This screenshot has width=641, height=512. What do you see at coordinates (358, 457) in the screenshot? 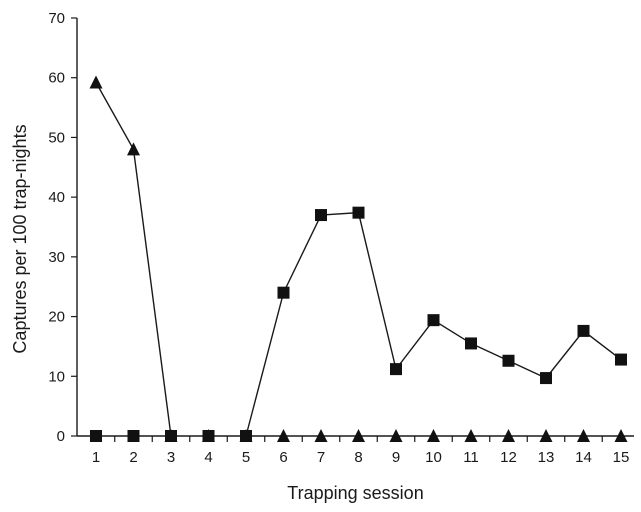
I see `x-tick-label: 8` at bounding box center [358, 457].